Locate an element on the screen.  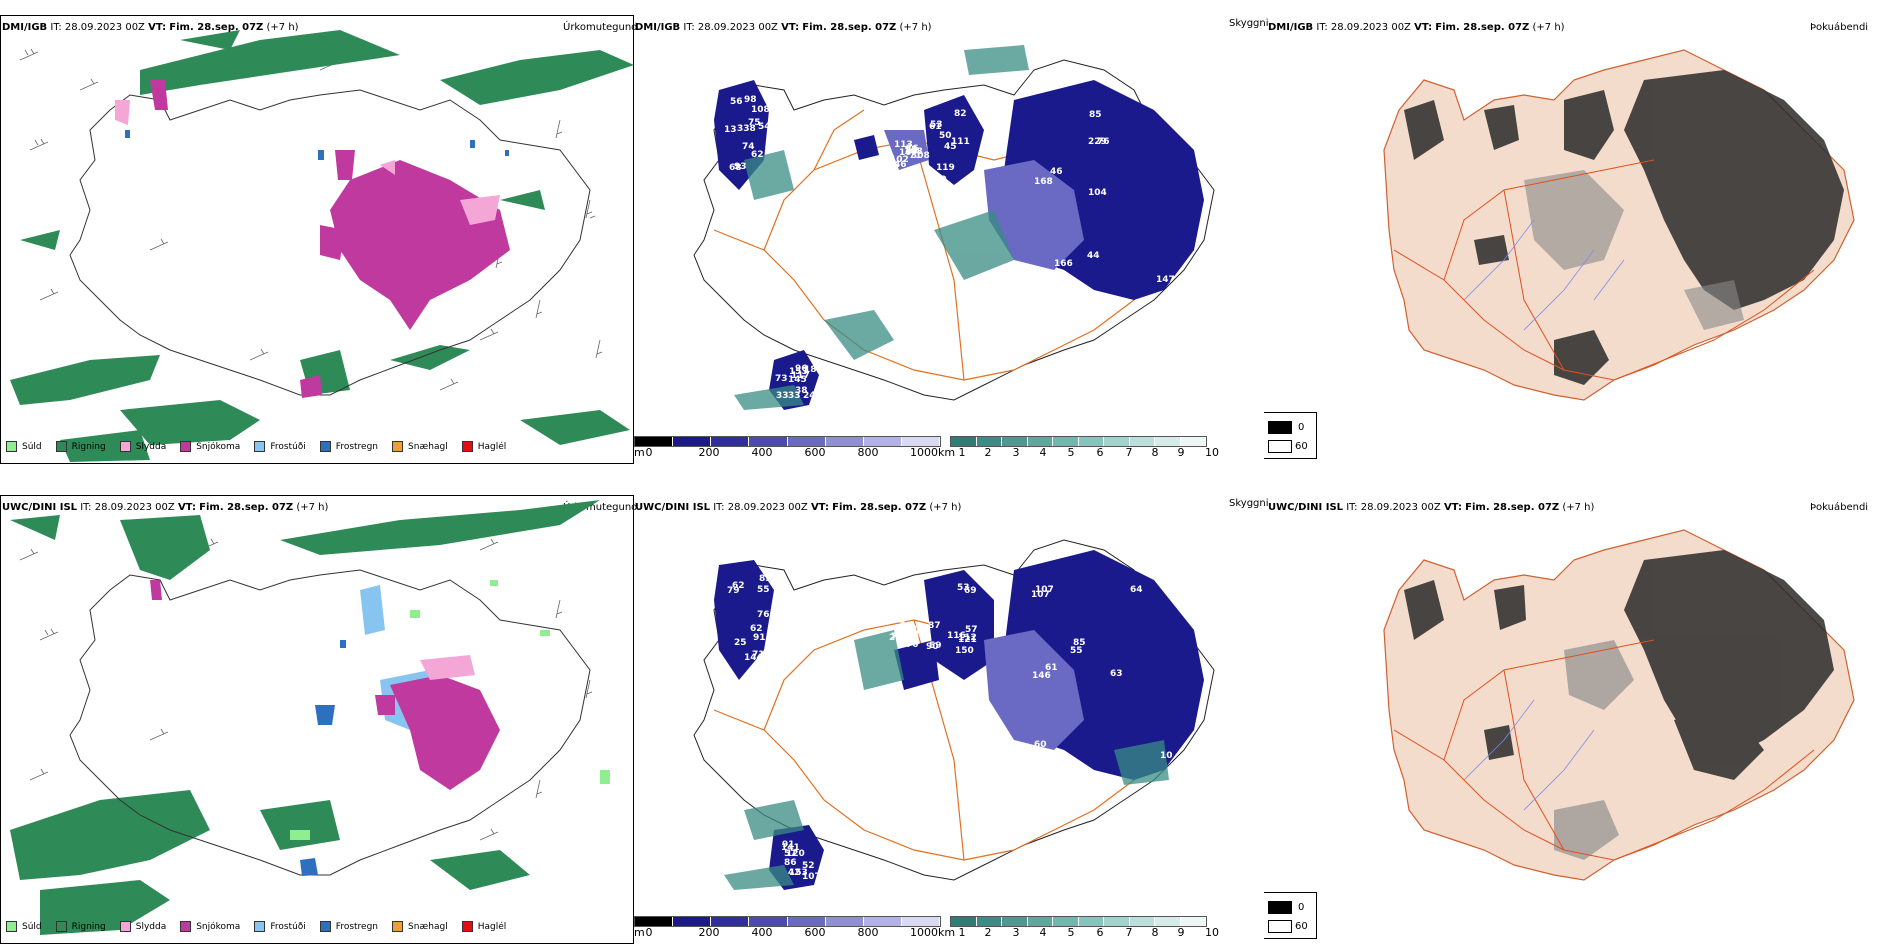
cloud-height-label: 147 is located at coordinates (1165, 280).